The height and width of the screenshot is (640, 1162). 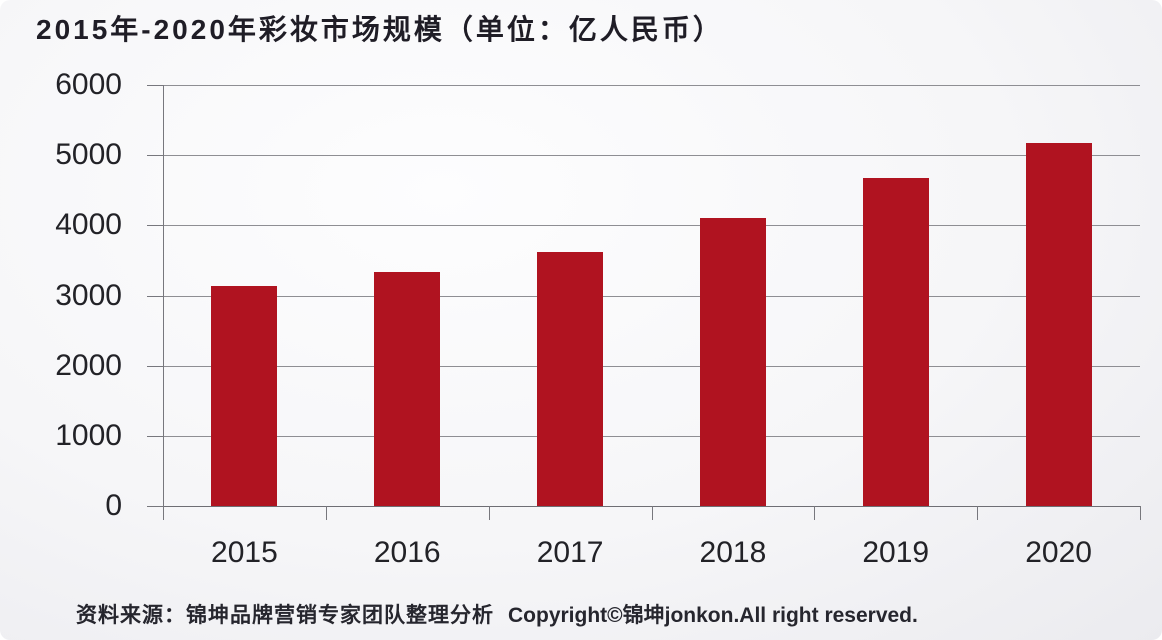 I want to click on y-axis-label: 5000, so click(x=88, y=155).